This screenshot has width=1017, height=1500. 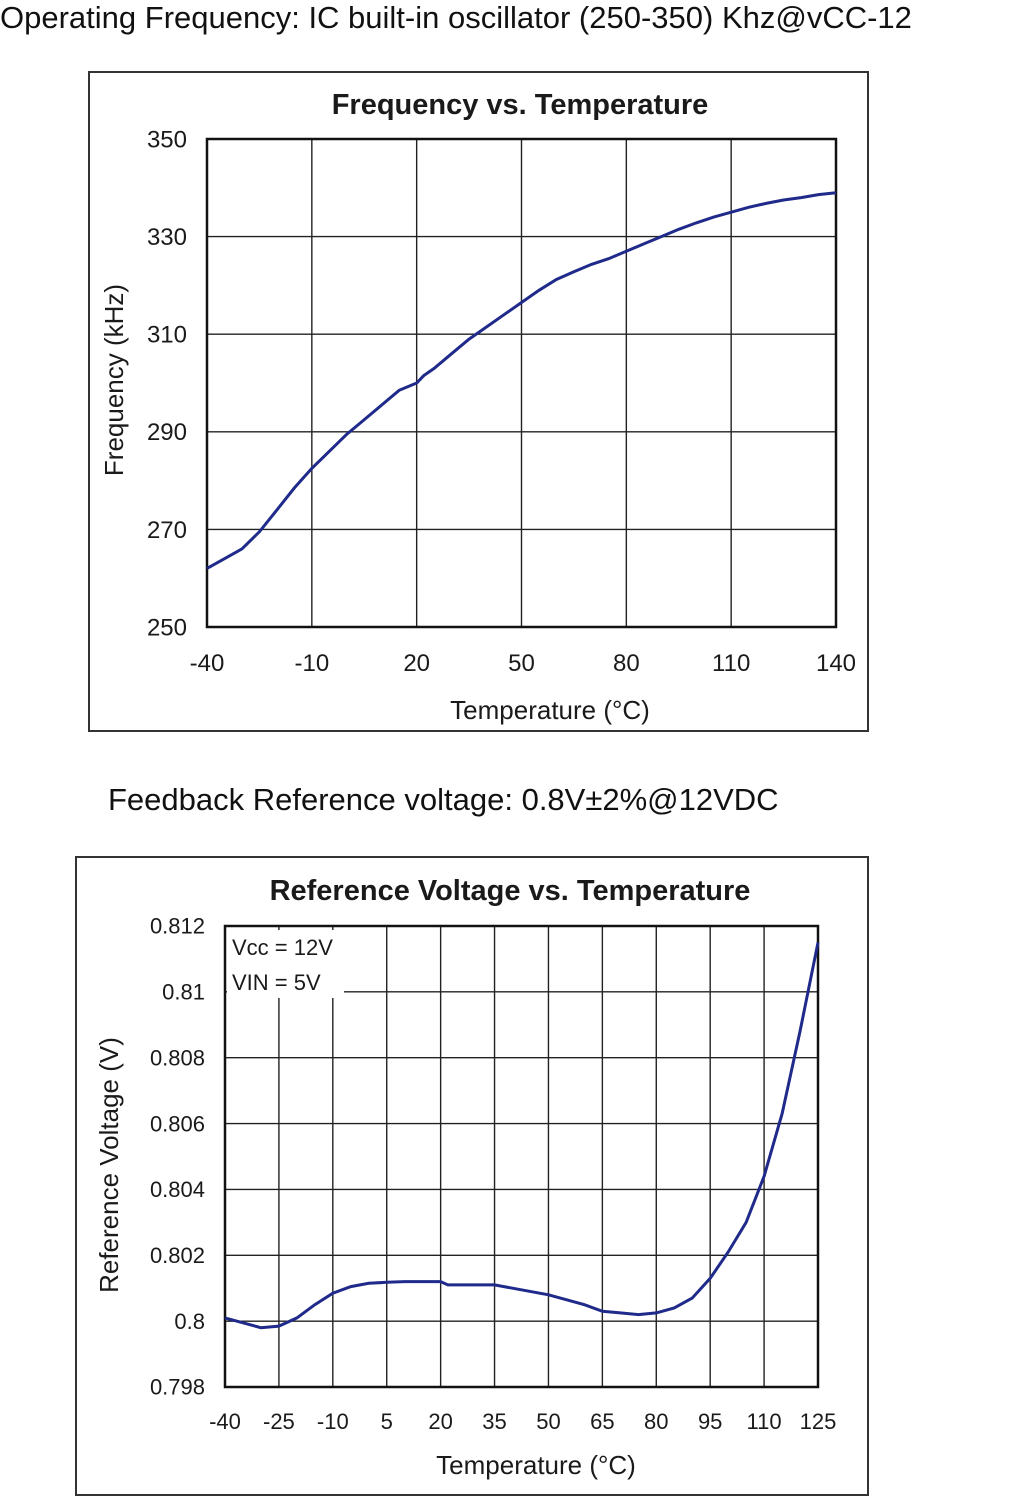 I want to click on y-tick-label: 310, so click(x=167, y=335).